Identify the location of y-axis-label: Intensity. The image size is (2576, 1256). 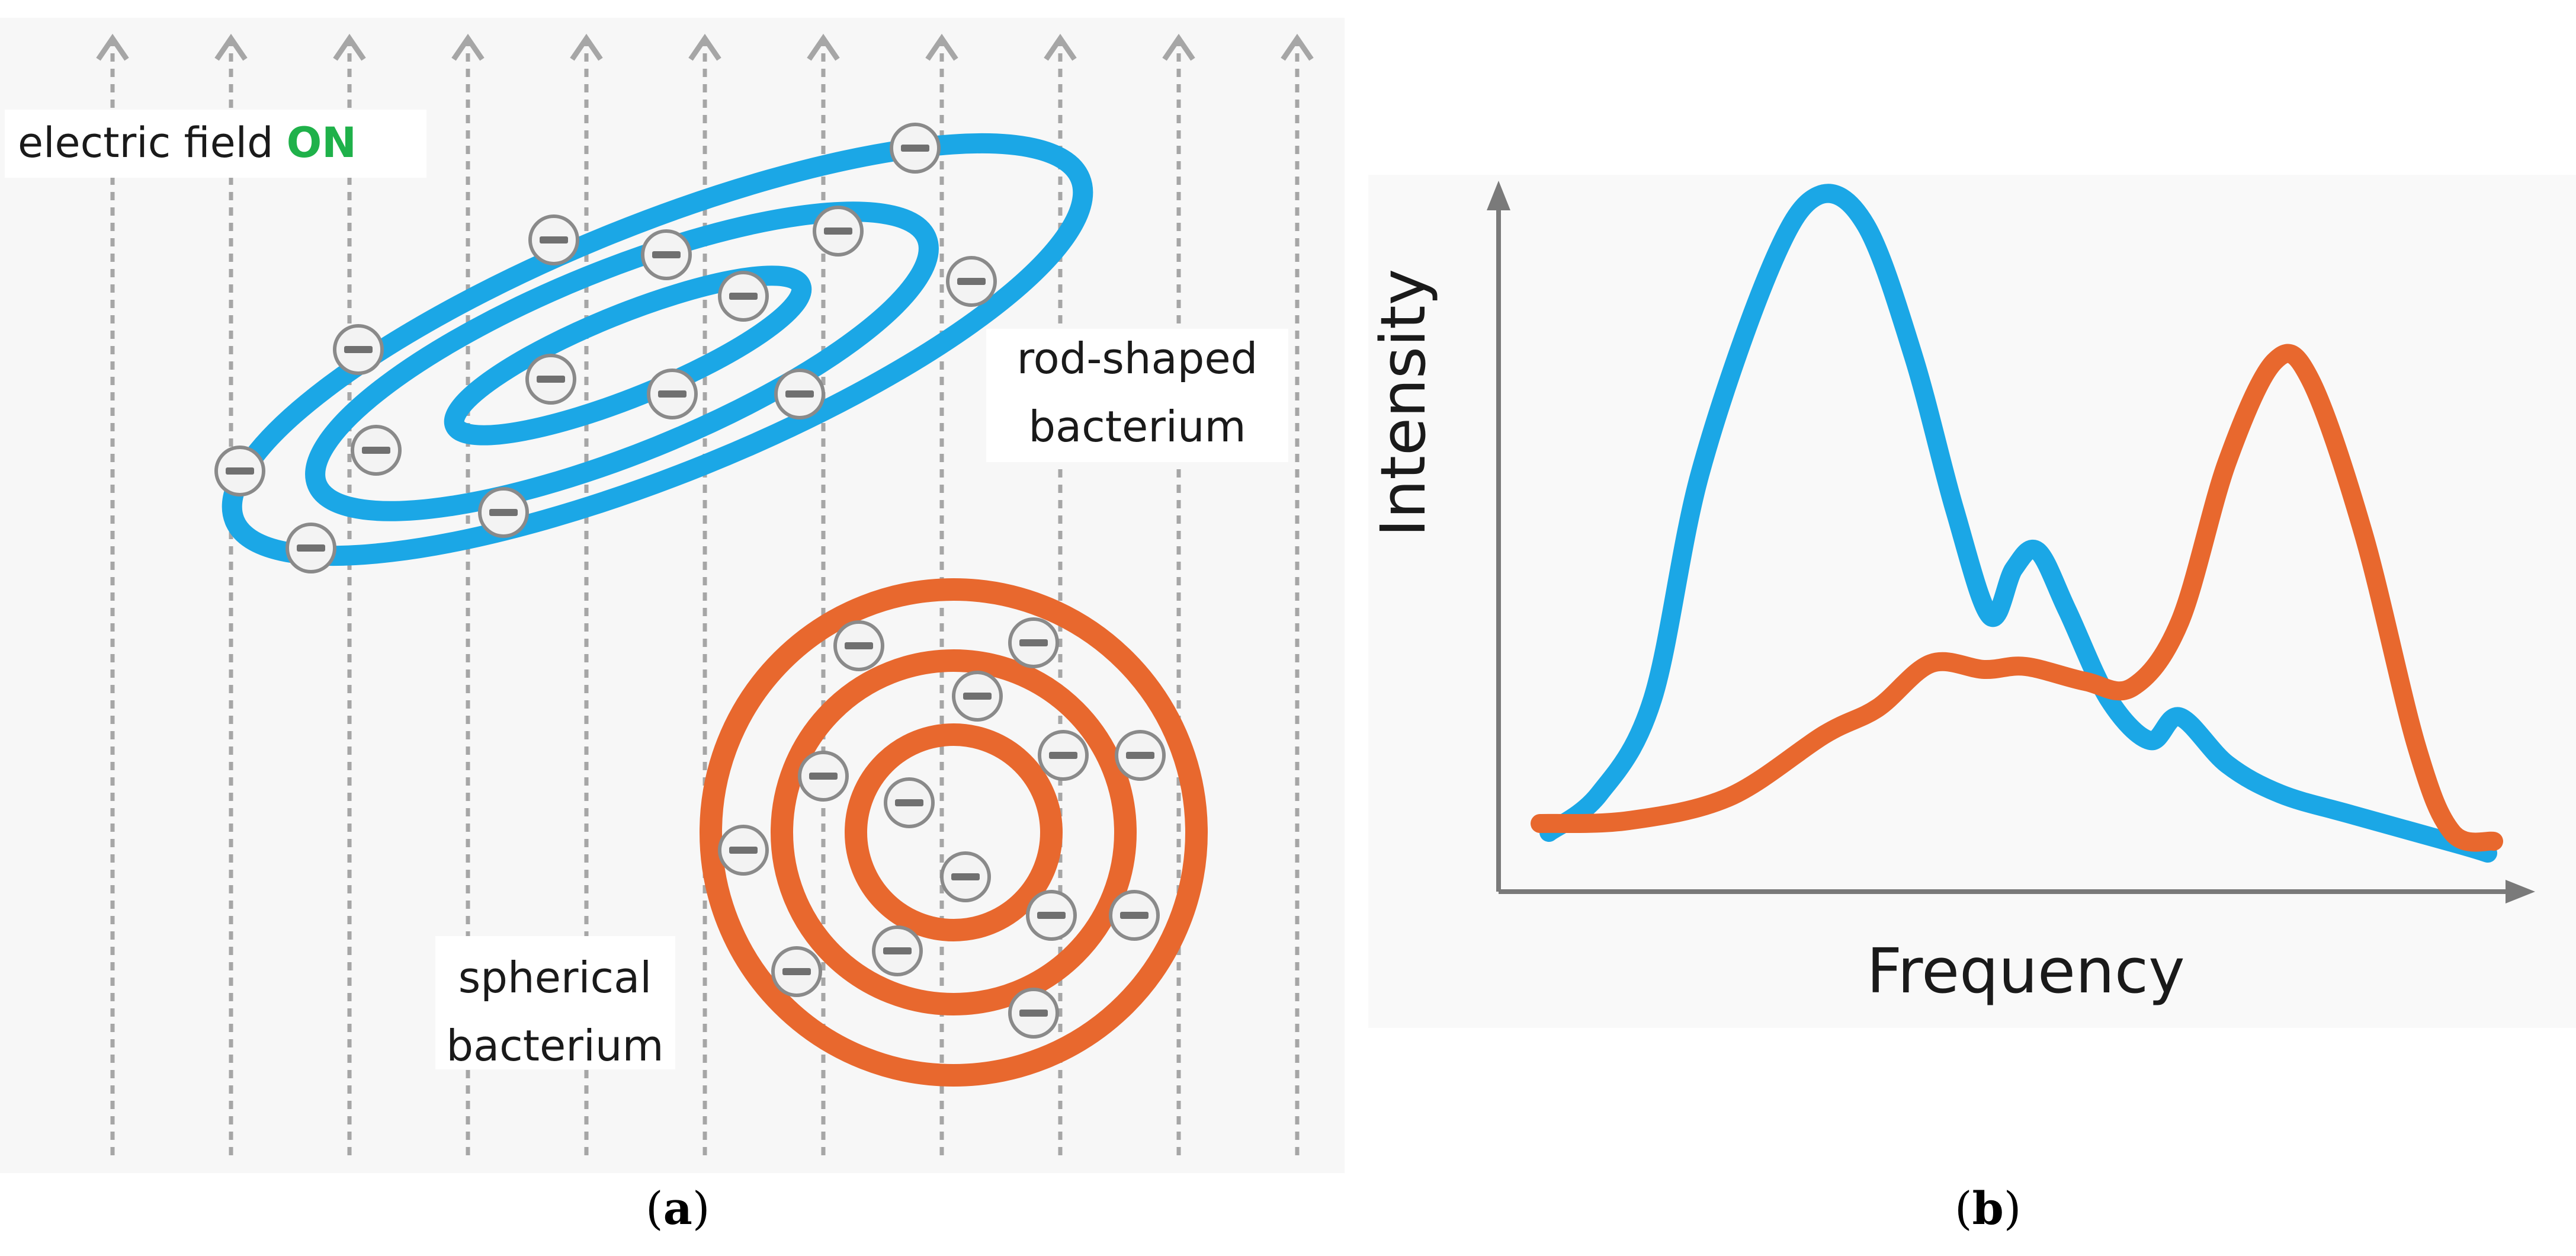
(1403, 403).